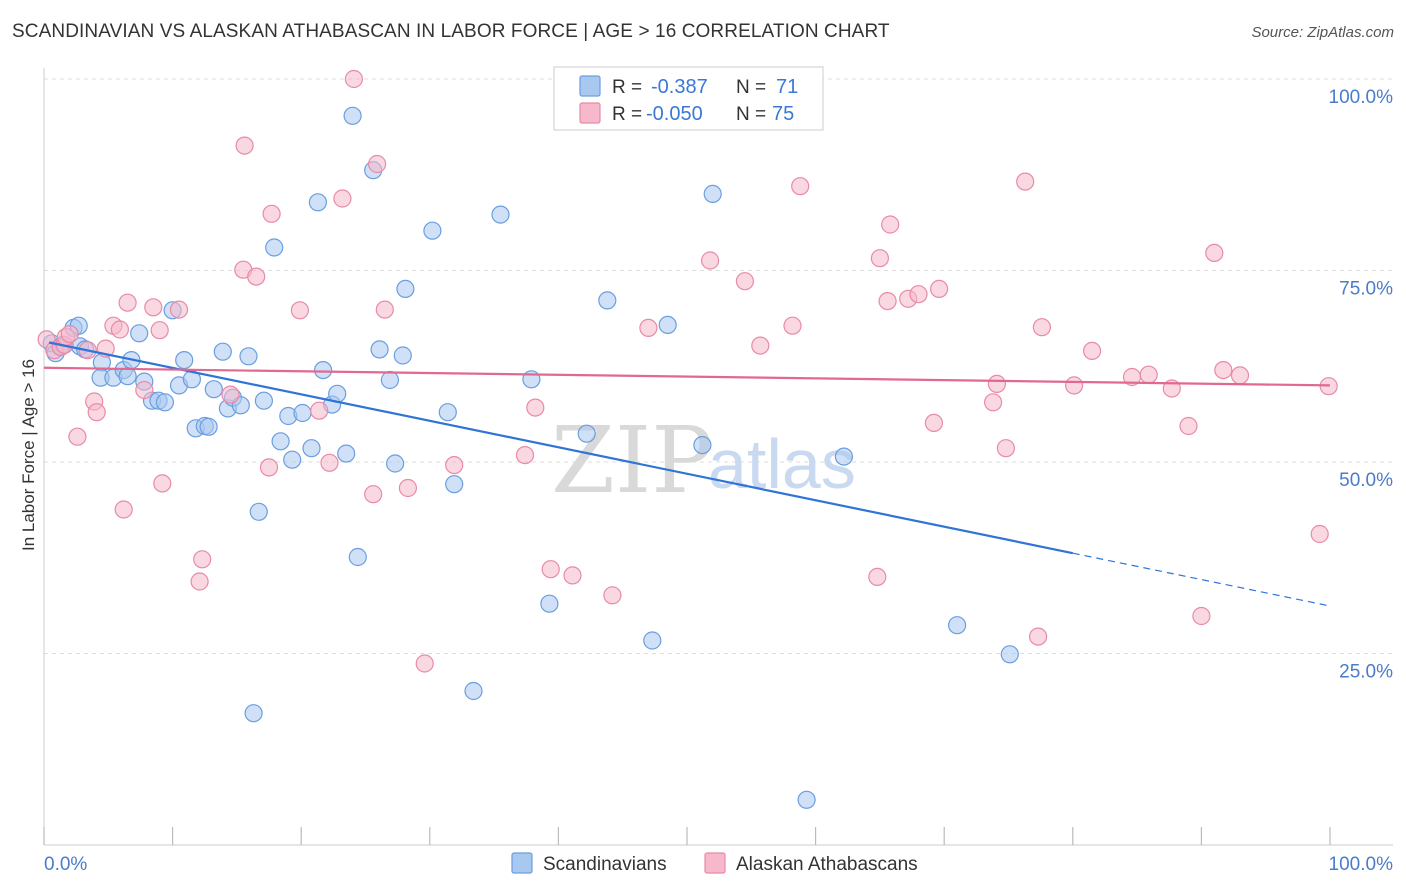 Image resolution: width=1406 pixels, height=892 pixels. What do you see at coordinates (28, 455) in the screenshot?
I see `y-axis-title: In Labor Force | Age > 16` at bounding box center [28, 455].